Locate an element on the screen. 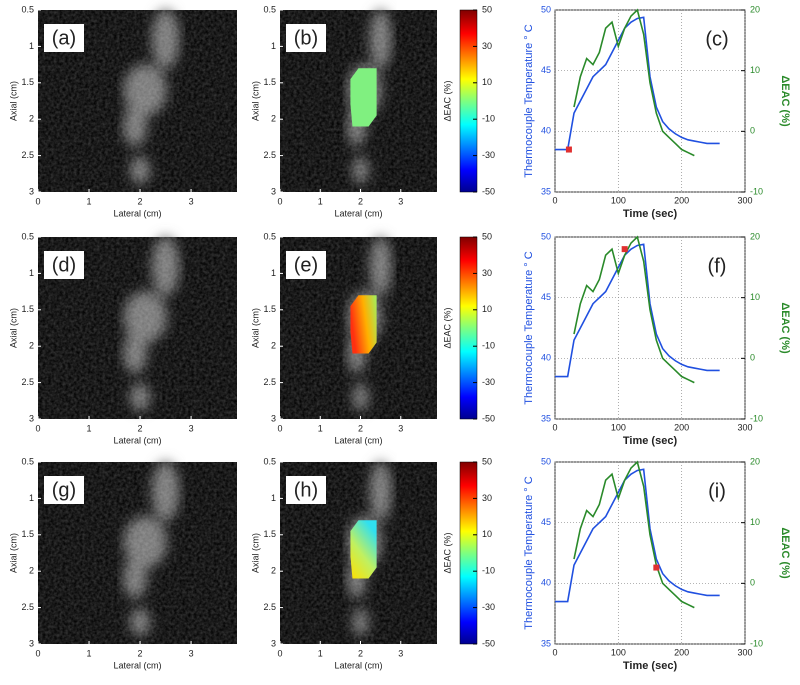  y-axis-label: Axial (cm) is located at coordinates (255, 101).